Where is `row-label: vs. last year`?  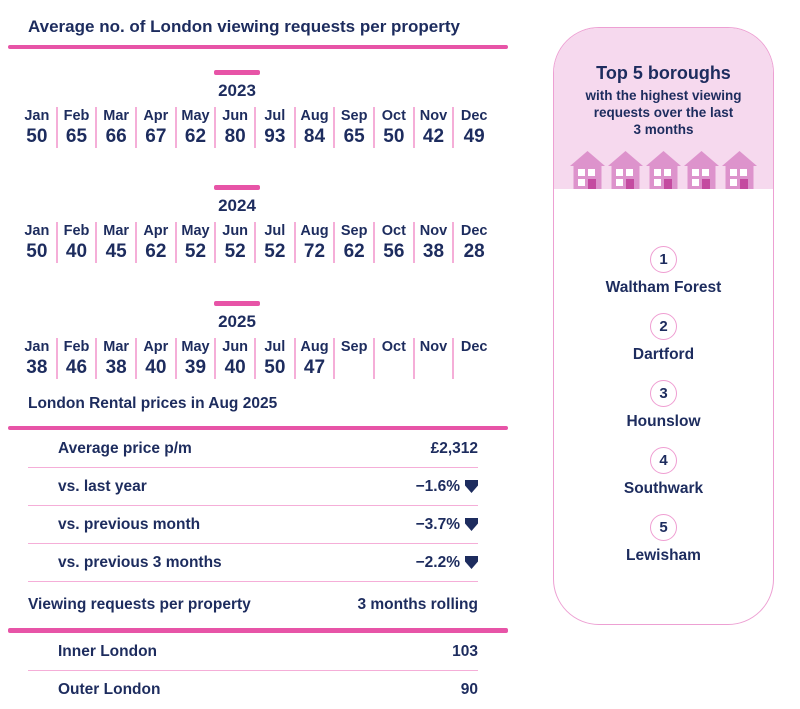 row-label: vs. last year is located at coordinates (102, 486).